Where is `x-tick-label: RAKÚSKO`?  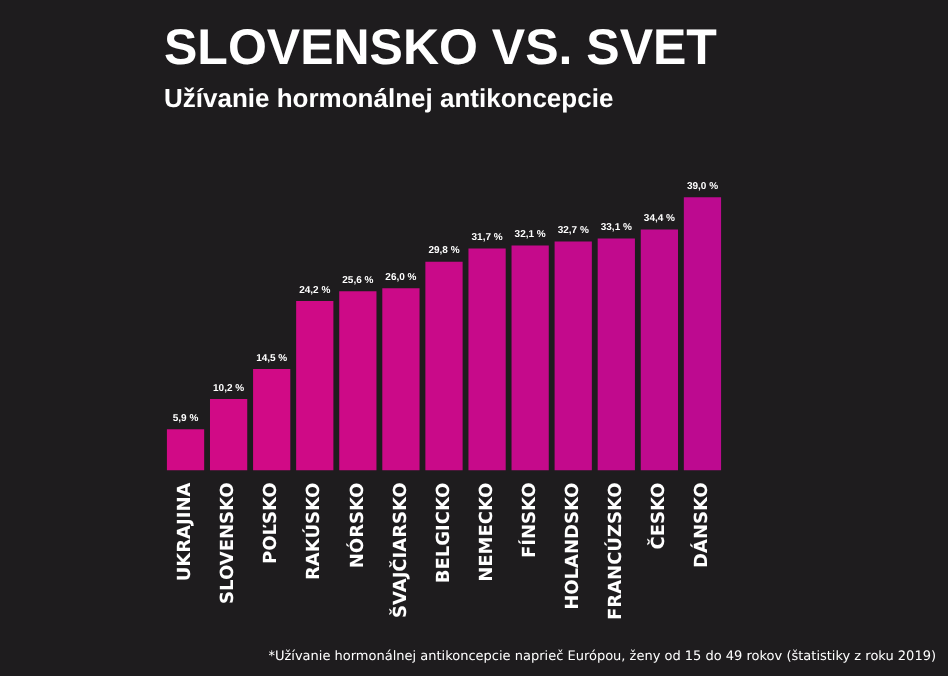
x-tick-label: RAKÚSKO is located at coordinates (313, 531).